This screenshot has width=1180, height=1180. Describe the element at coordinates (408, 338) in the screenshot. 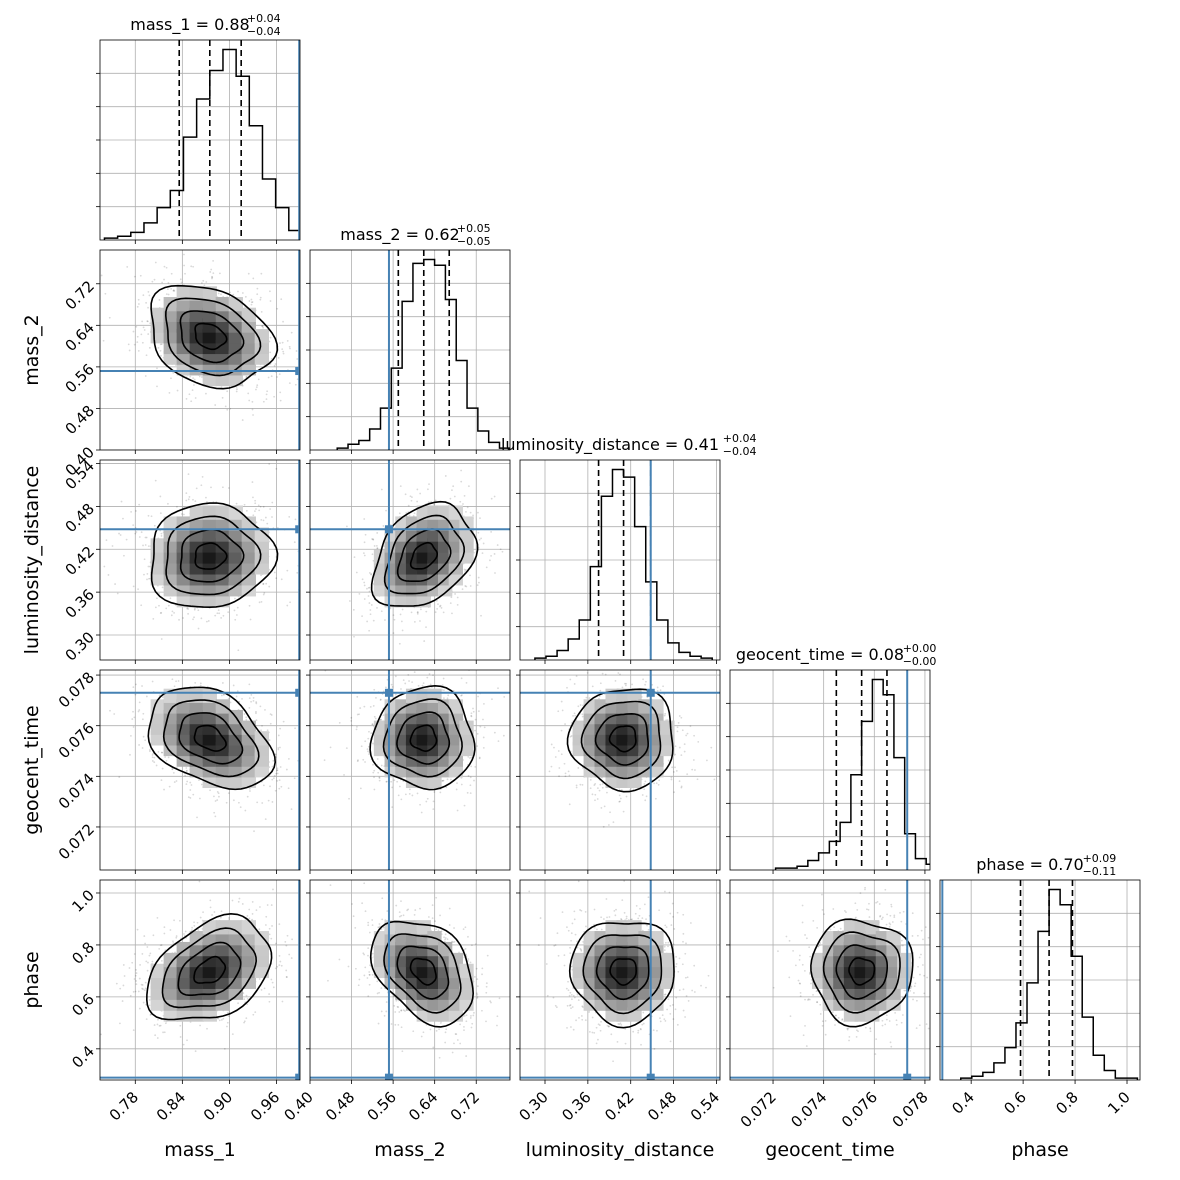

I see `panel-mass_2-vs-mass_2: mass_2 = 0.62+0.05−0.05` at that location.